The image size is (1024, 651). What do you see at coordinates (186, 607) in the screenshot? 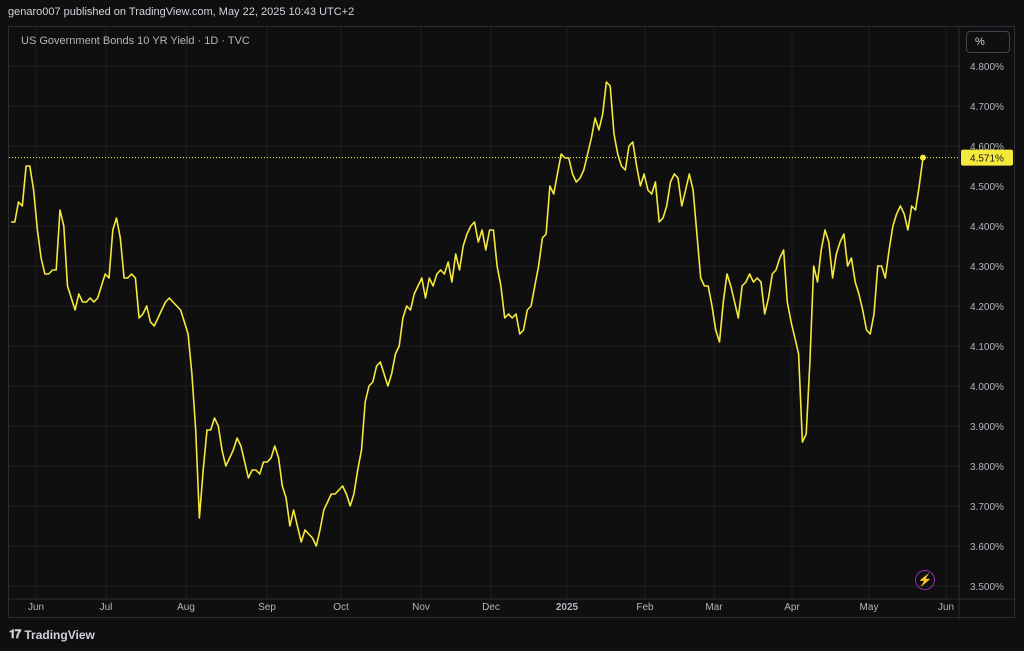
I see `x-tick-label: Aug` at bounding box center [186, 607].